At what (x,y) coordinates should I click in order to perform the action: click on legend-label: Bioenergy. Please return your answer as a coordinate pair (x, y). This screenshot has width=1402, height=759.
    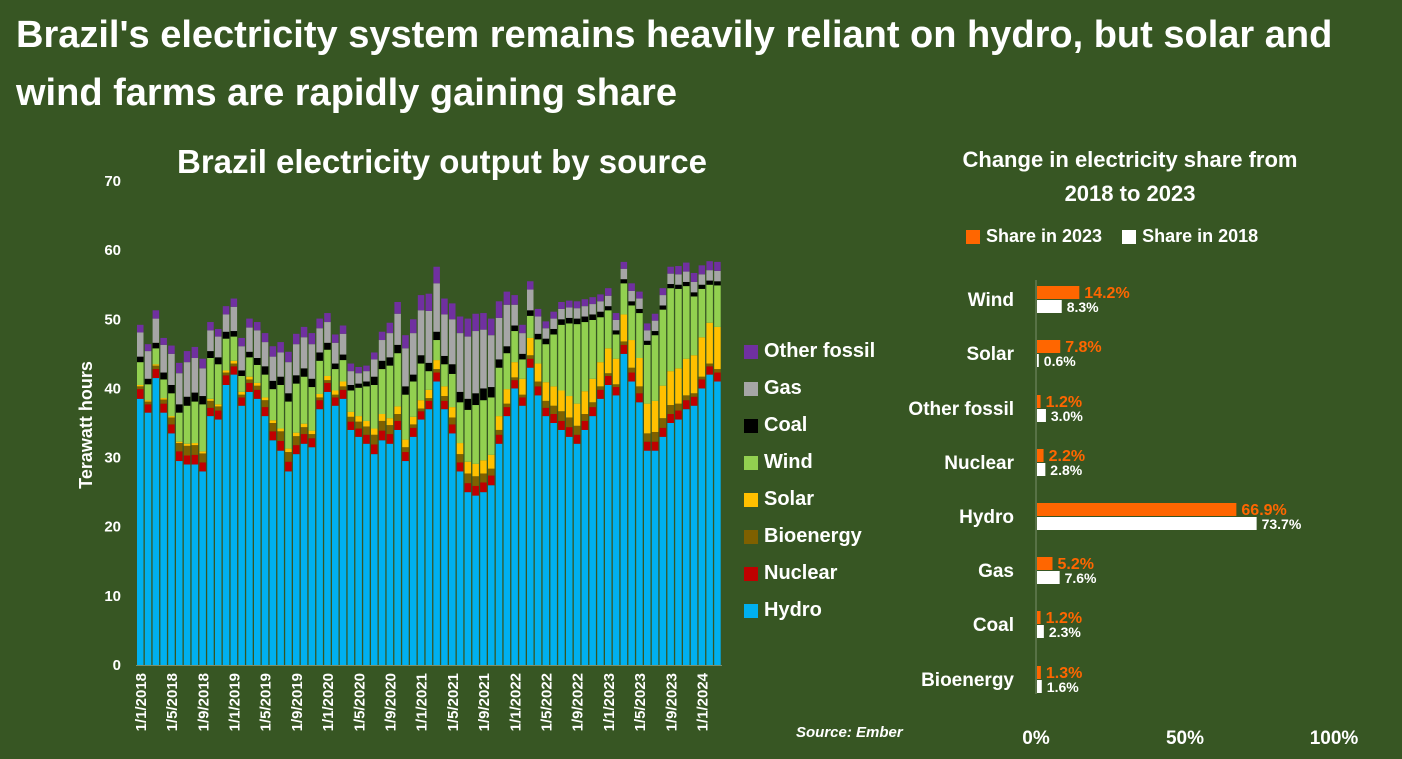
    Looking at the image, I should click on (813, 536).